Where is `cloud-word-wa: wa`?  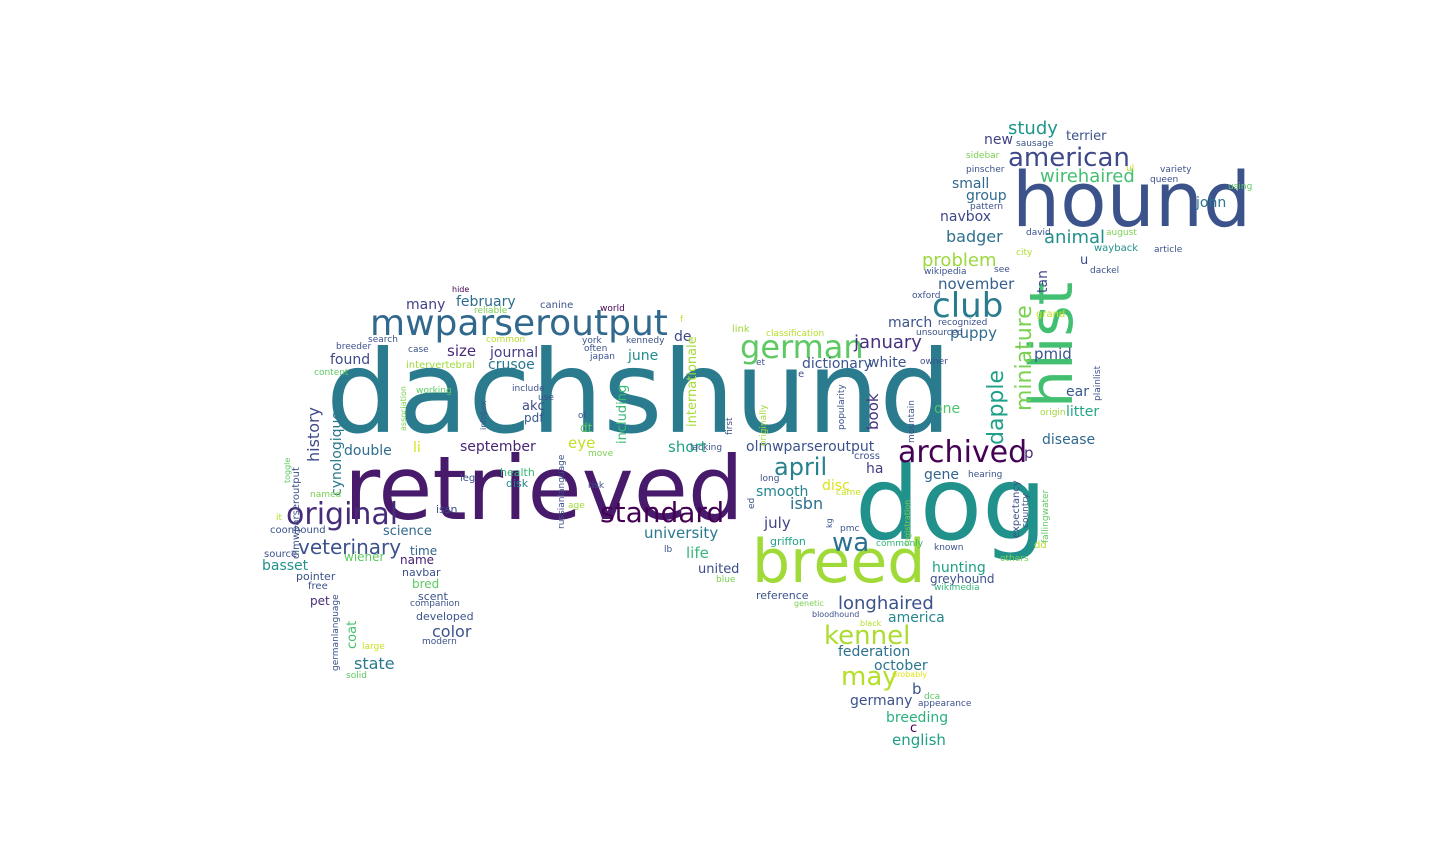 cloud-word-wa: wa is located at coordinates (851, 543).